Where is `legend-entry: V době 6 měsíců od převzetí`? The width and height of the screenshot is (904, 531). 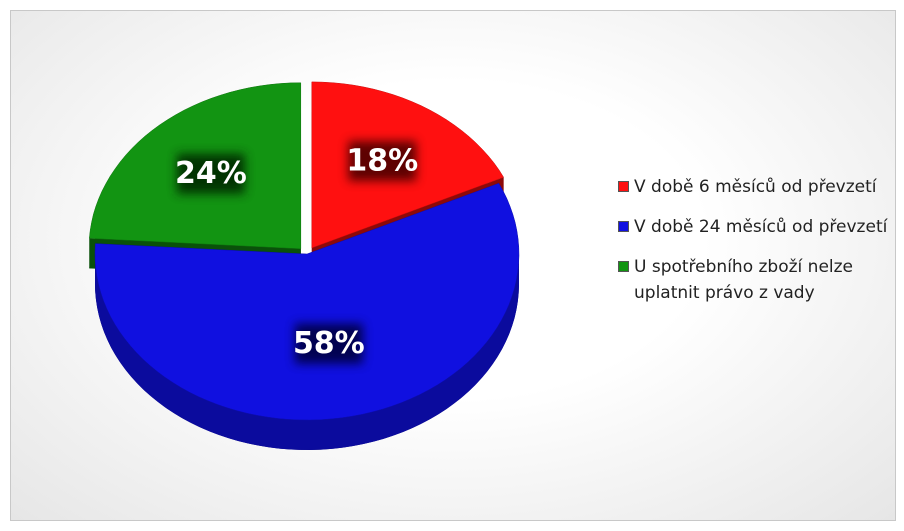 legend-entry: V době 6 měsíců od převzetí is located at coordinates (752, 187).